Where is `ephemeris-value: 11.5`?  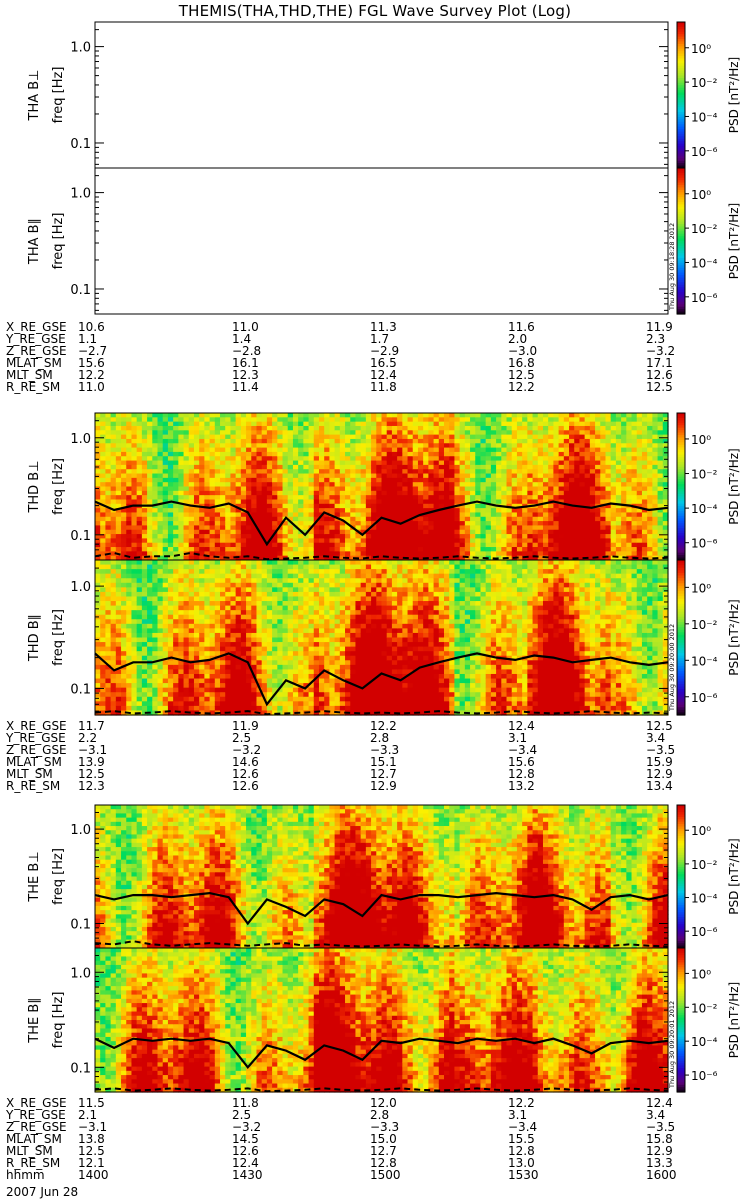 ephemeris-value: 11.5 is located at coordinates (91, 1103).